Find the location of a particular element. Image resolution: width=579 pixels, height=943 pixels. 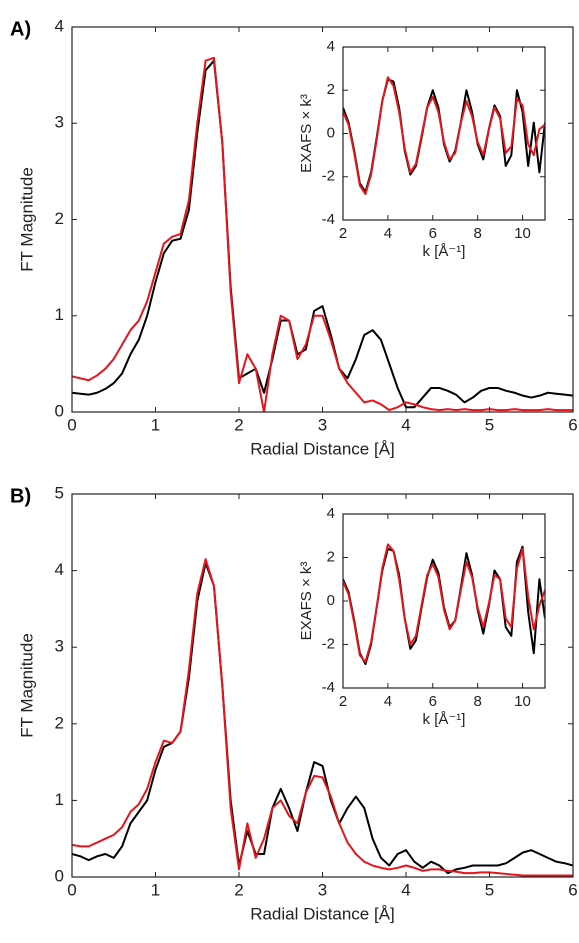

plot-background is located at coordinates (444, 133).